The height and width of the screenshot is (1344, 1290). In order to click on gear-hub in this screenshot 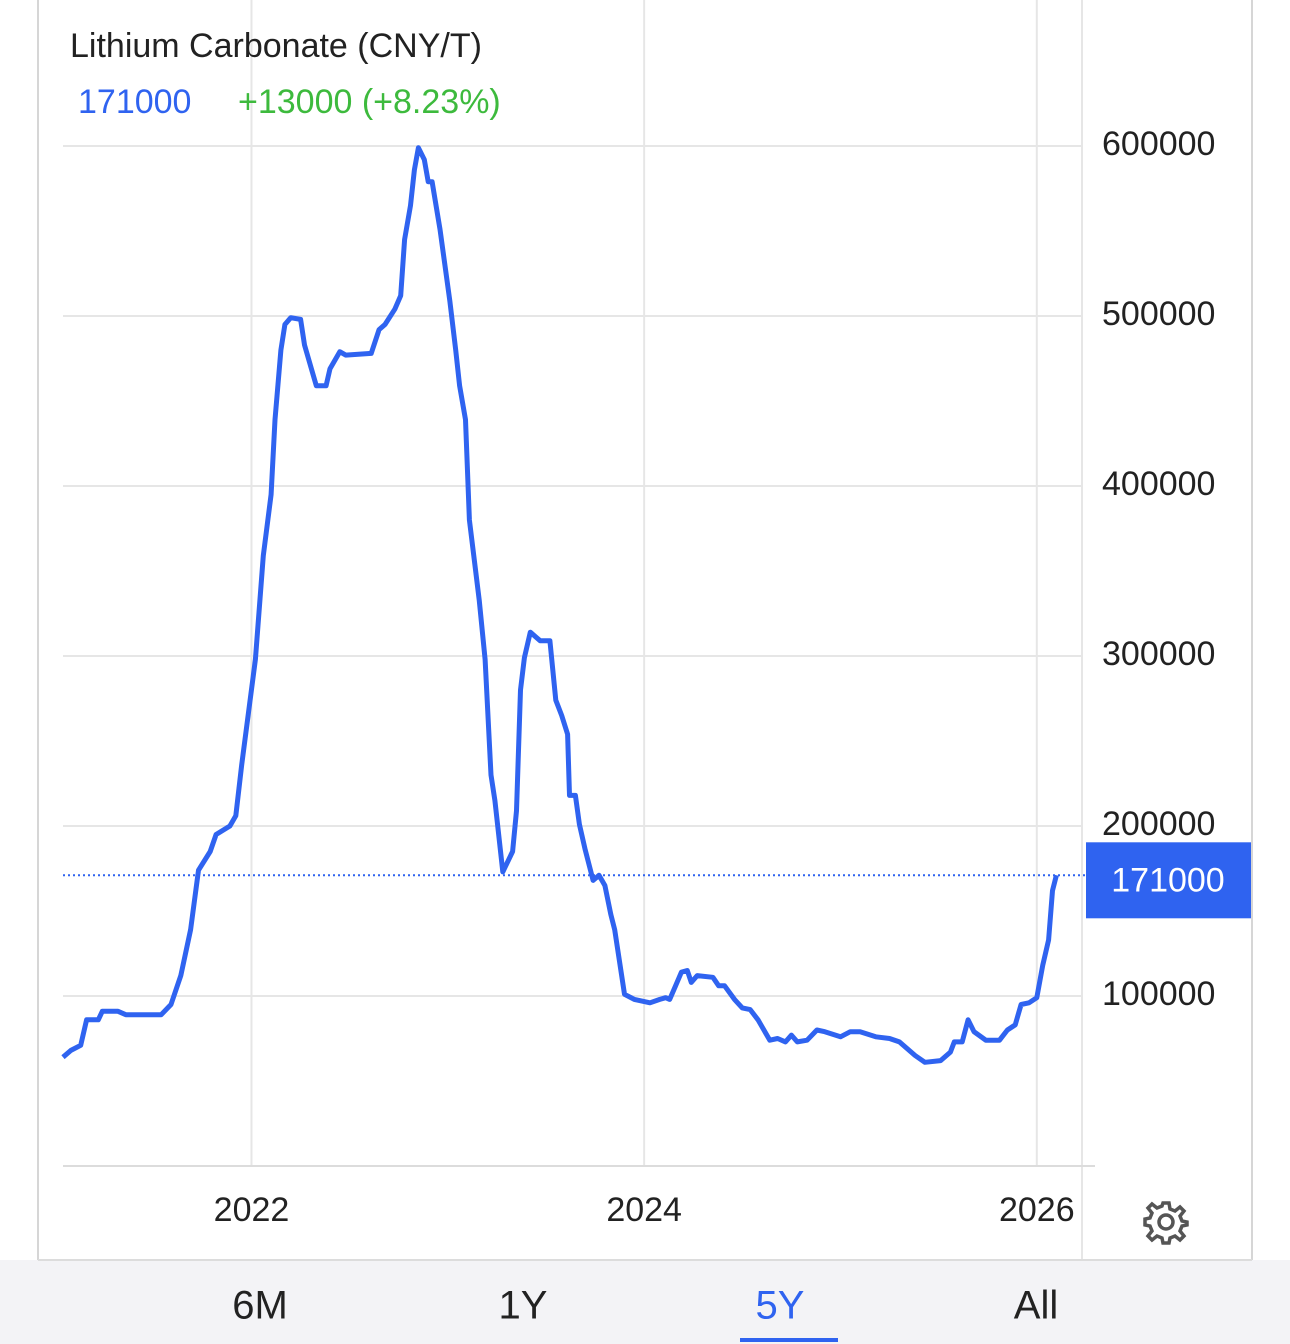, I will do `click(1166, 1222)`.